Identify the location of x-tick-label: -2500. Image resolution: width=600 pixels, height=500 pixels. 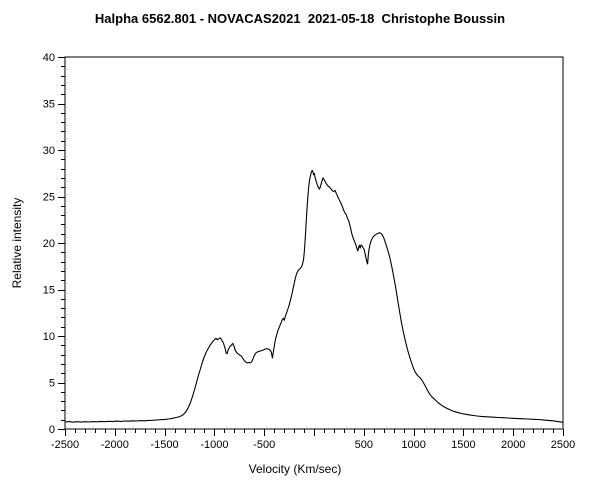
(65, 445).